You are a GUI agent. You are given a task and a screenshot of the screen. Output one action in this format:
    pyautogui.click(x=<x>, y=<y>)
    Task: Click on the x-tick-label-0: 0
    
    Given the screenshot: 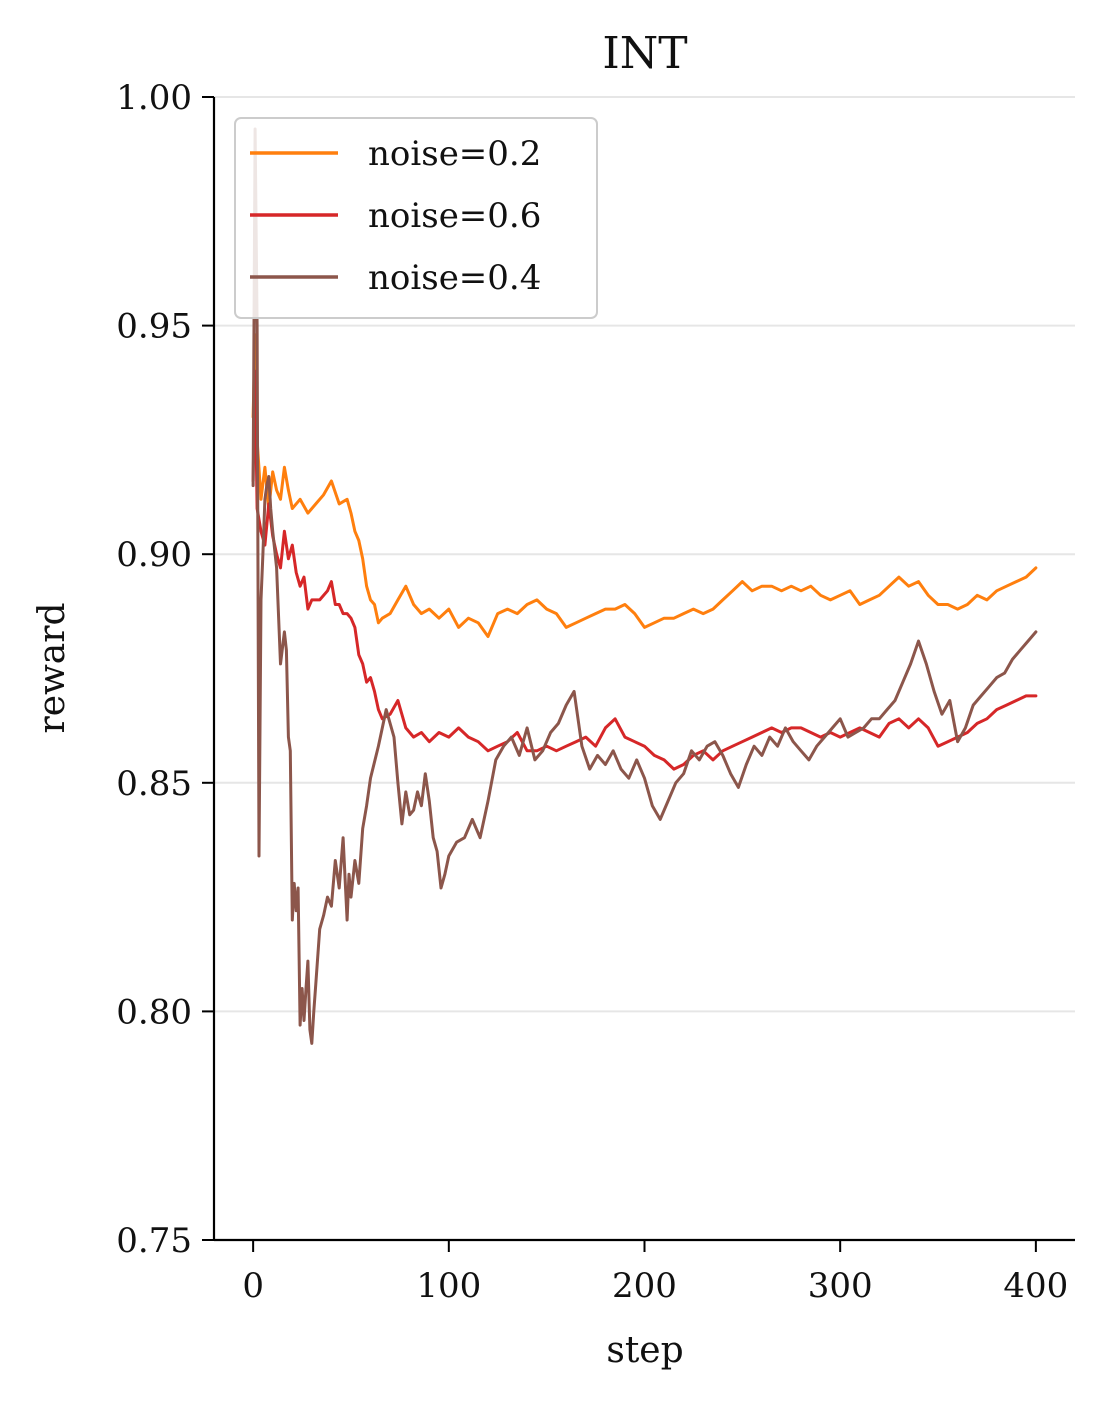 What is the action you would take?
    pyautogui.click(x=253, y=1286)
    